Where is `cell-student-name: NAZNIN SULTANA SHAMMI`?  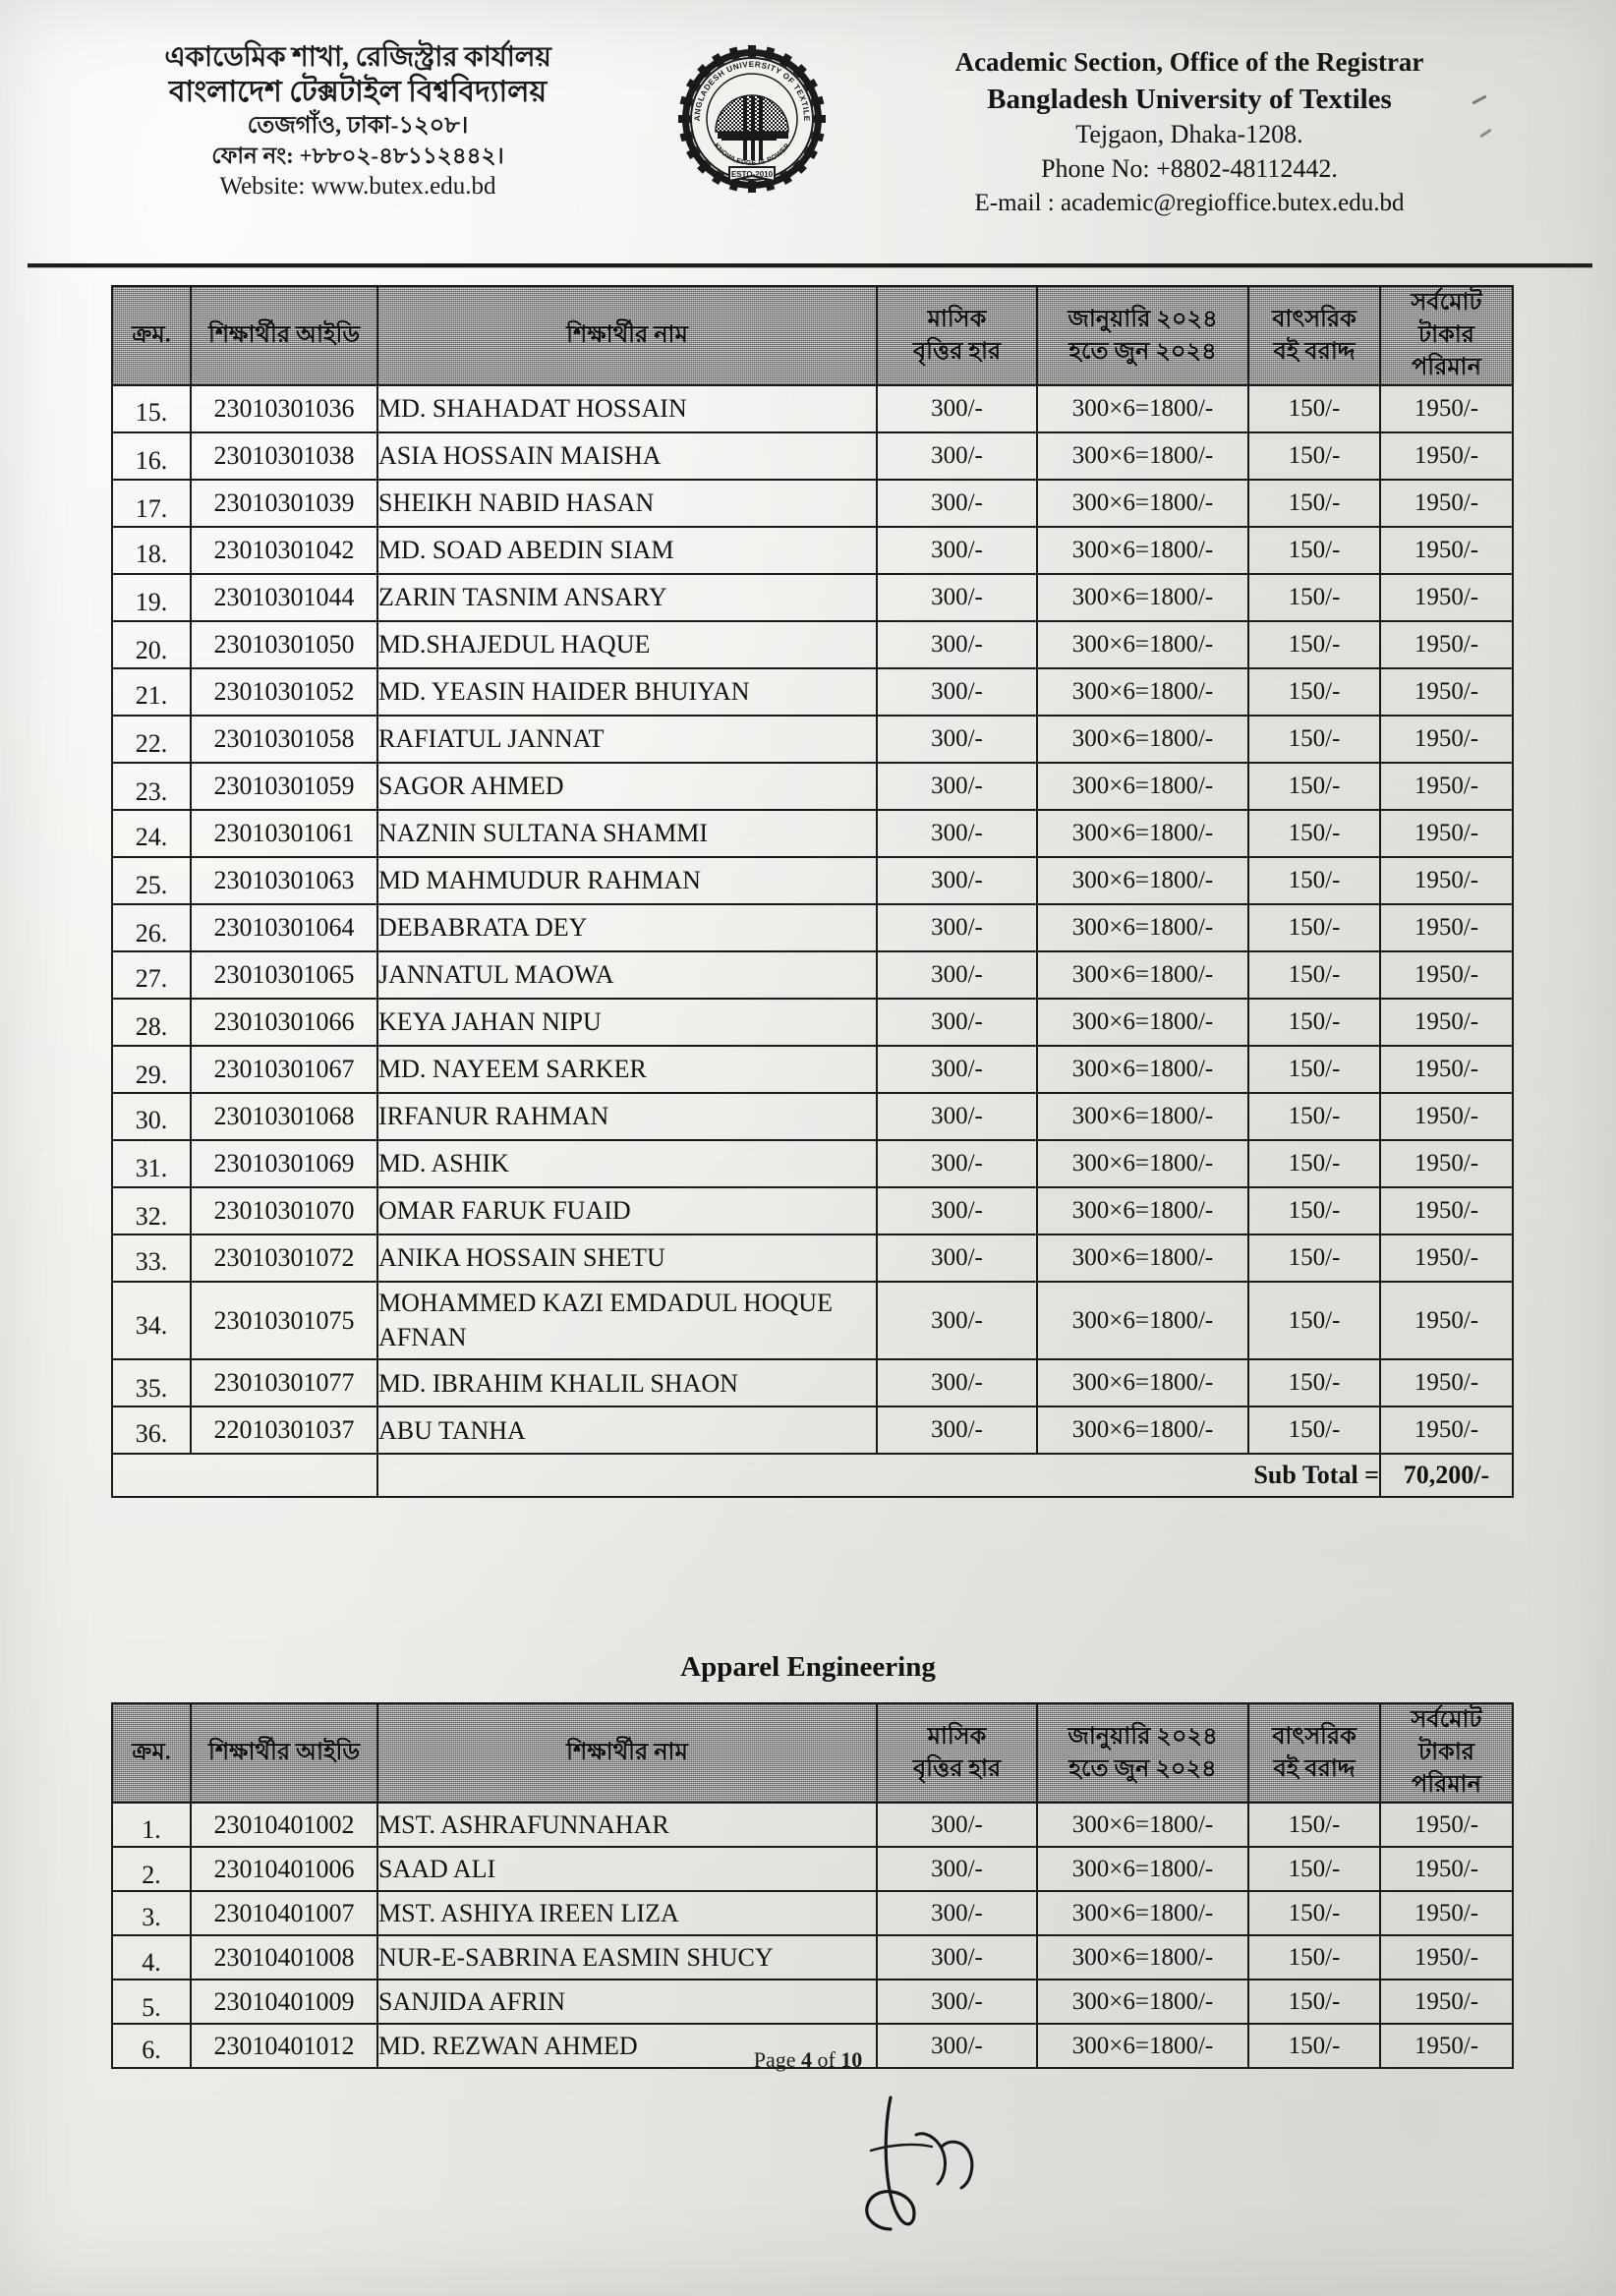
cell-student-name: NAZNIN SULTANA SHAMMI is located at coordinates (627, 834).